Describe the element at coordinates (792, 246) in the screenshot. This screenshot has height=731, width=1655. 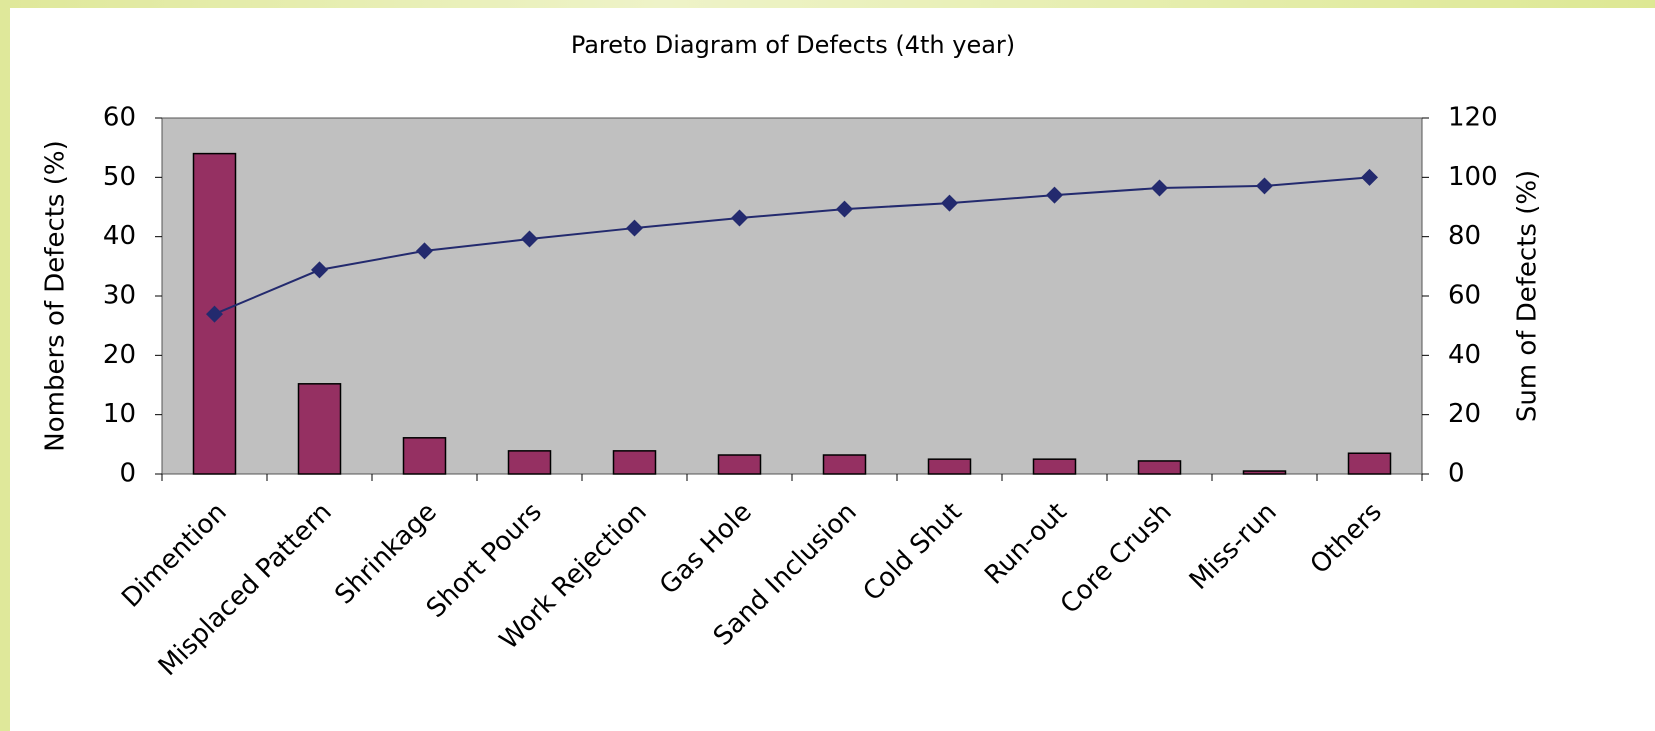
I see `line` at that location.